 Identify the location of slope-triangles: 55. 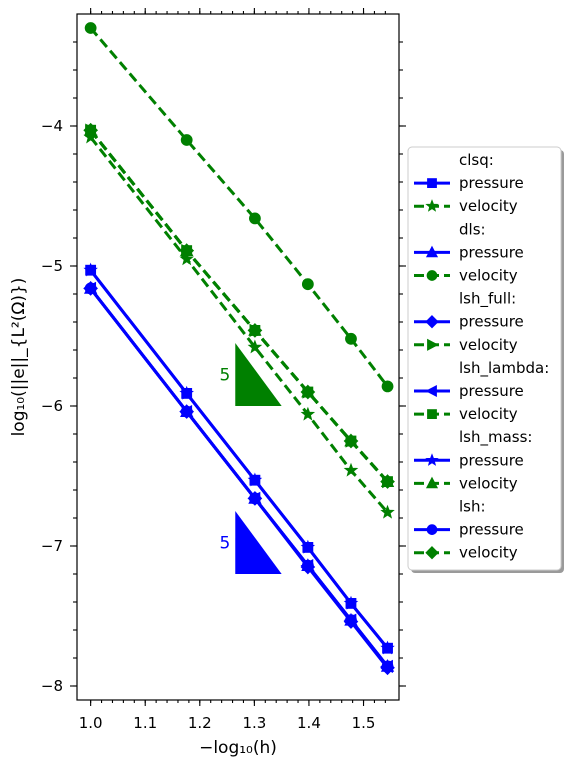
(250, 458).